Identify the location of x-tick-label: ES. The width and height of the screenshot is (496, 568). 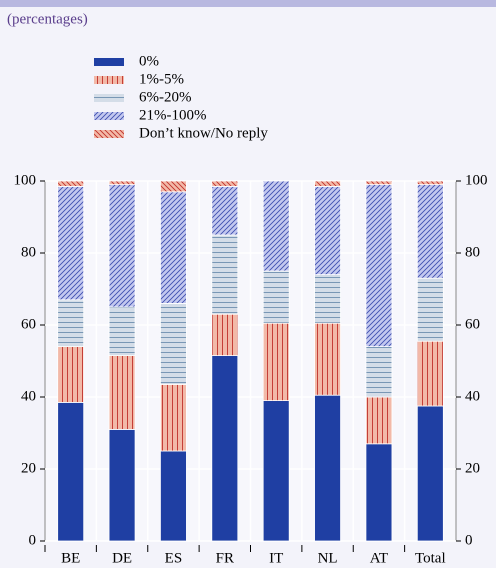
(174, 558).